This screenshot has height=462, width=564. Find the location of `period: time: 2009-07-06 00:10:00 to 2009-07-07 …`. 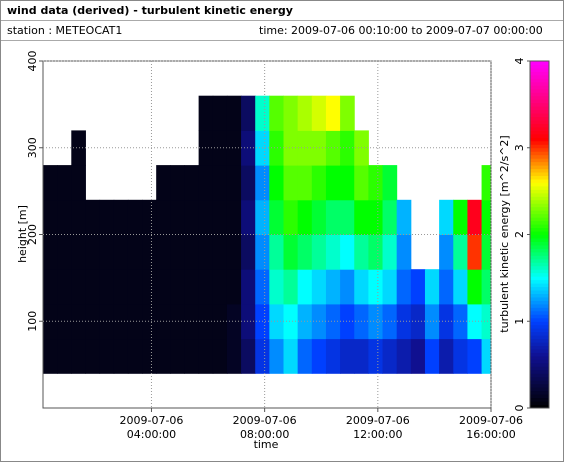

period: time: 2009-07-06 00:10:00 to 2009-07-07 … is located at coordinates (401, 30).